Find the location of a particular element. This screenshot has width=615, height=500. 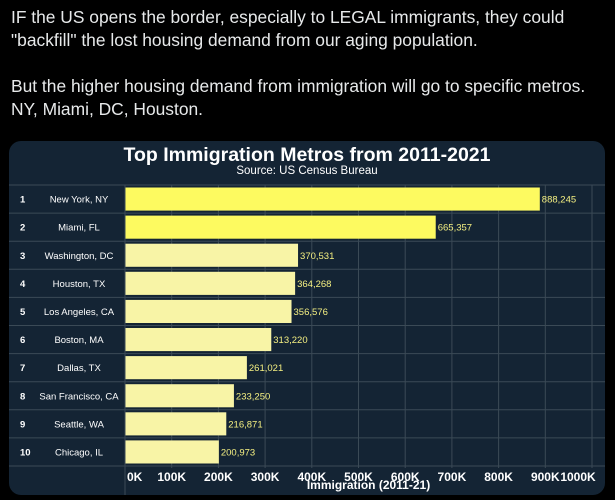

category-label: Seattle, WA is located at coordinates (79, 424).